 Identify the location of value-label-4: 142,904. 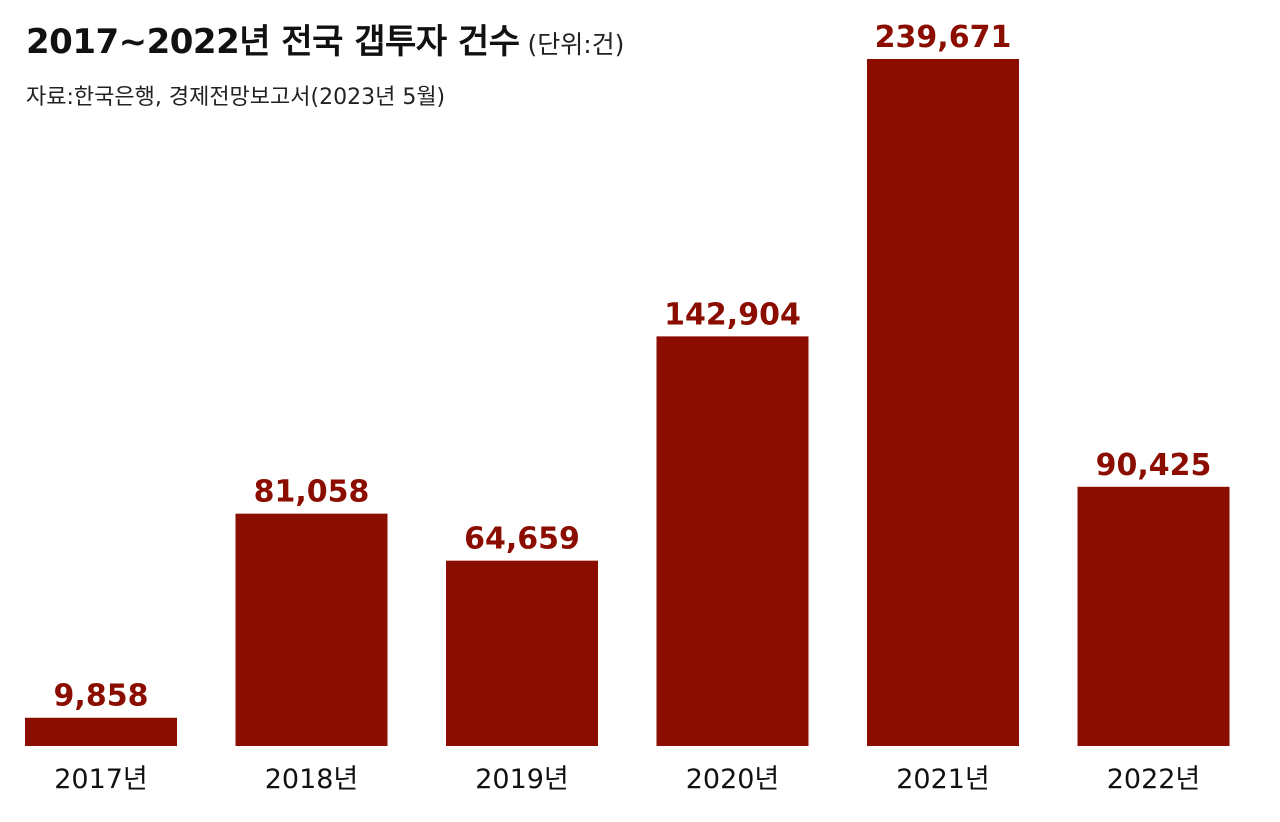
(732, 314).